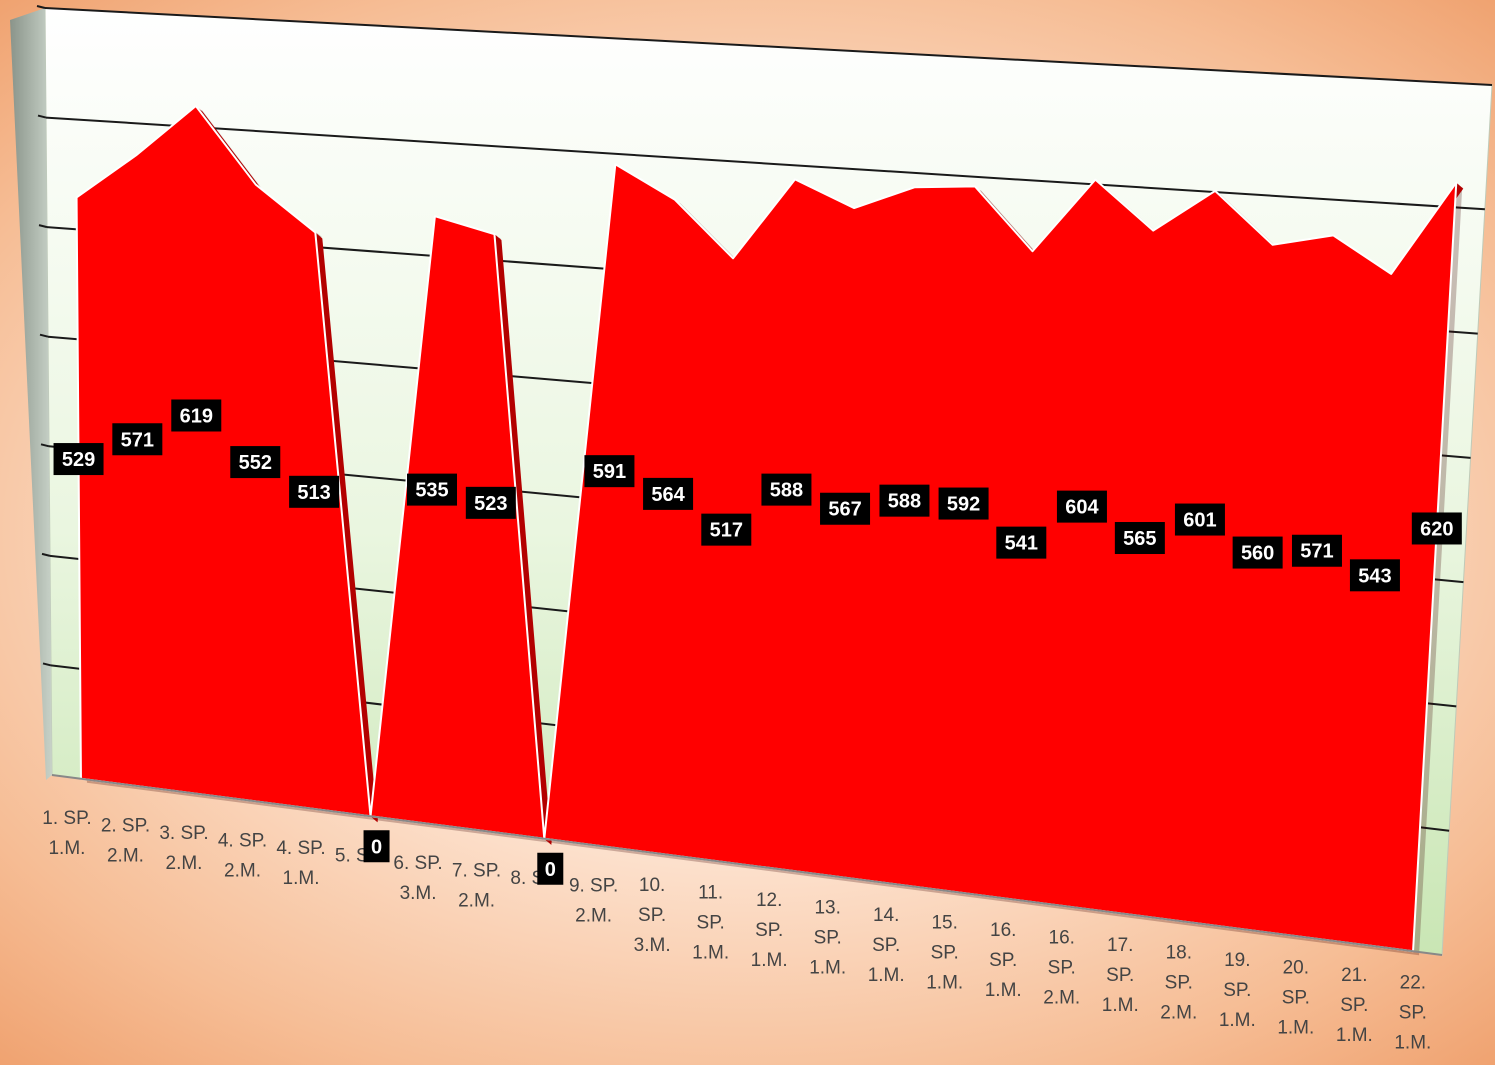 Image resolution: width=1495 pixels, height=1065 pixels. I want to click on svg-text: 560, so click(1257, 554).